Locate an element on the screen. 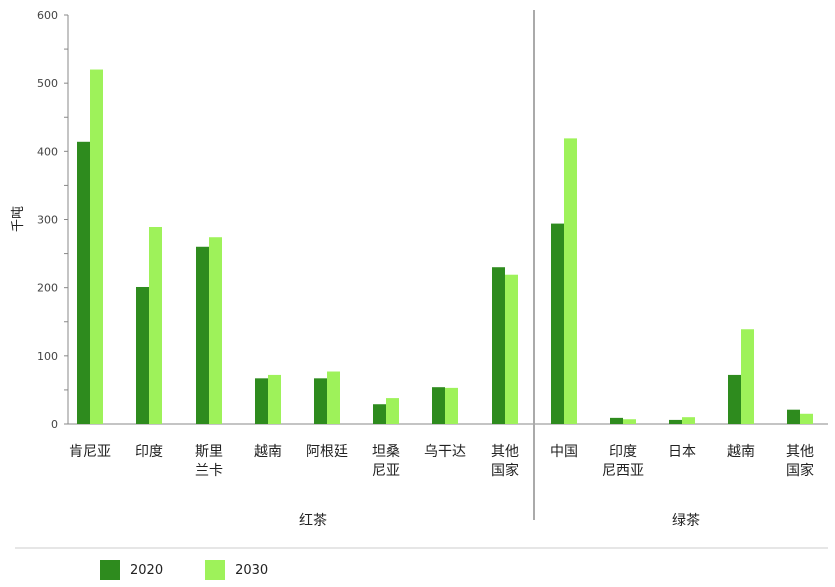  group-label: 绿茶 is located at coordinates (686, 521).